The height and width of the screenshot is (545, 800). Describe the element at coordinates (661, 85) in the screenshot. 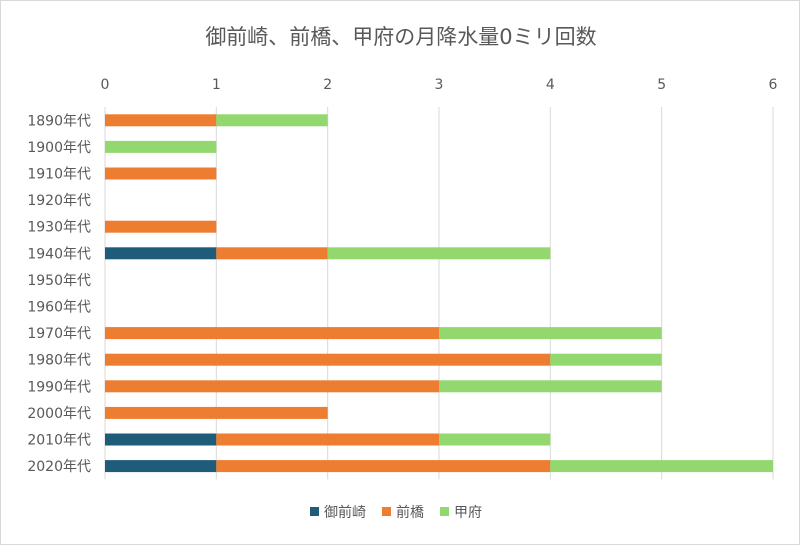

I see `x-tick-label: 5` at that location.